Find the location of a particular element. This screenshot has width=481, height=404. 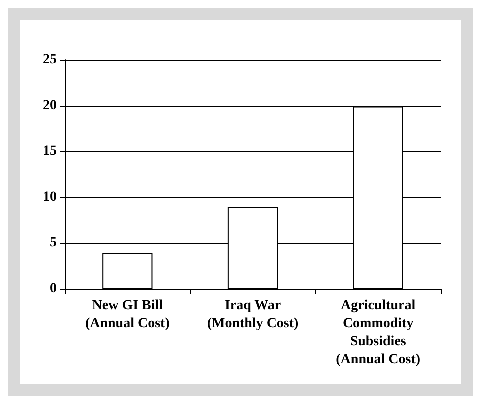

y-tick-label: 10 is located at coordinates (50, 197).